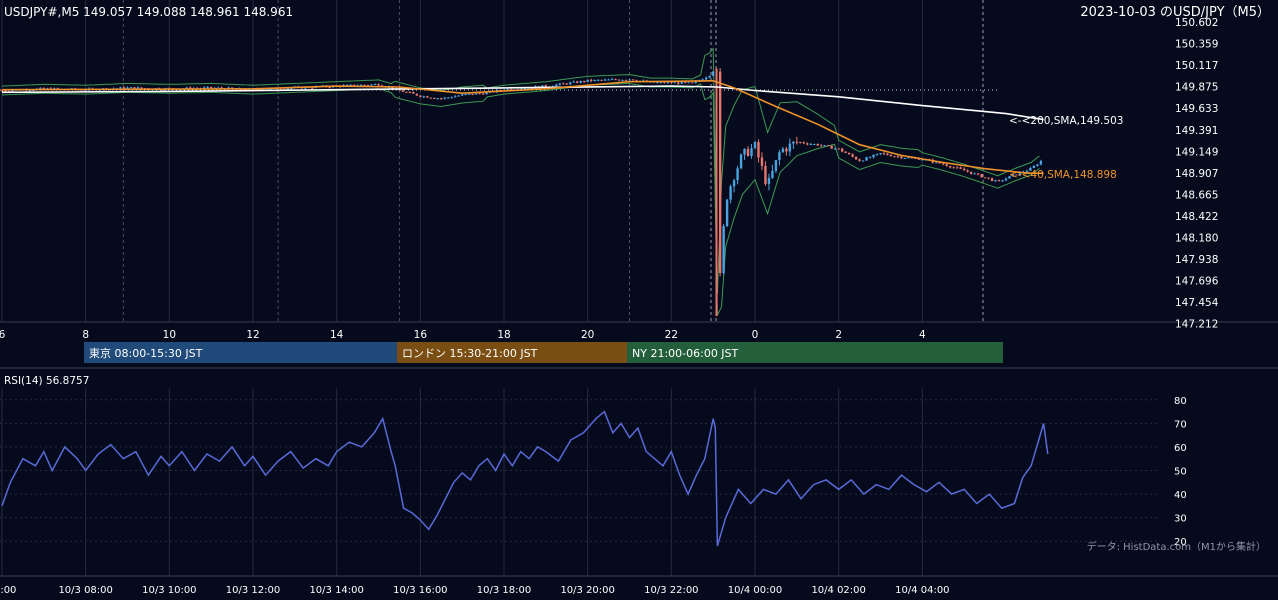 The width and height of the screenshot is (1278, 600). I want to click on time-tick-label: 10/3 14:00, so click(336, 590).